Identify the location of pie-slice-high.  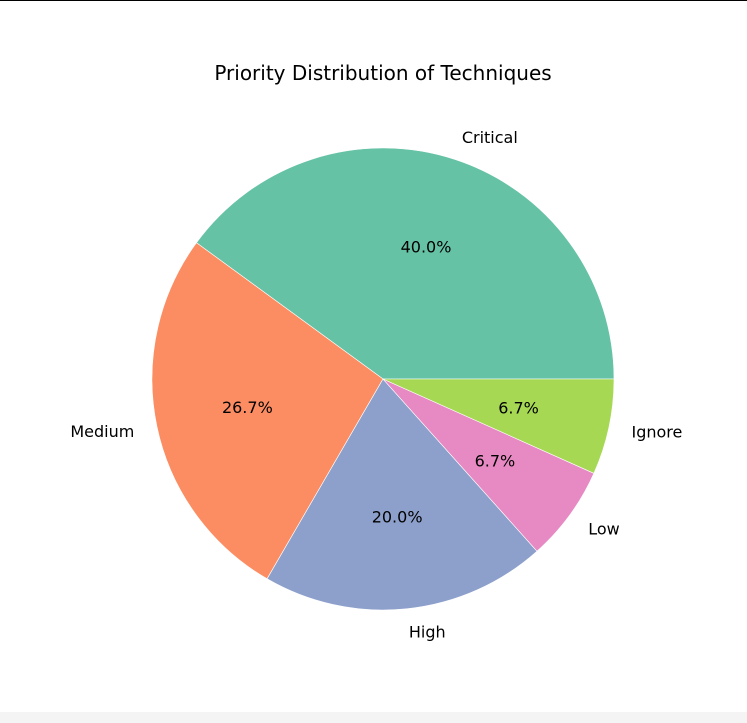
(402, 494).